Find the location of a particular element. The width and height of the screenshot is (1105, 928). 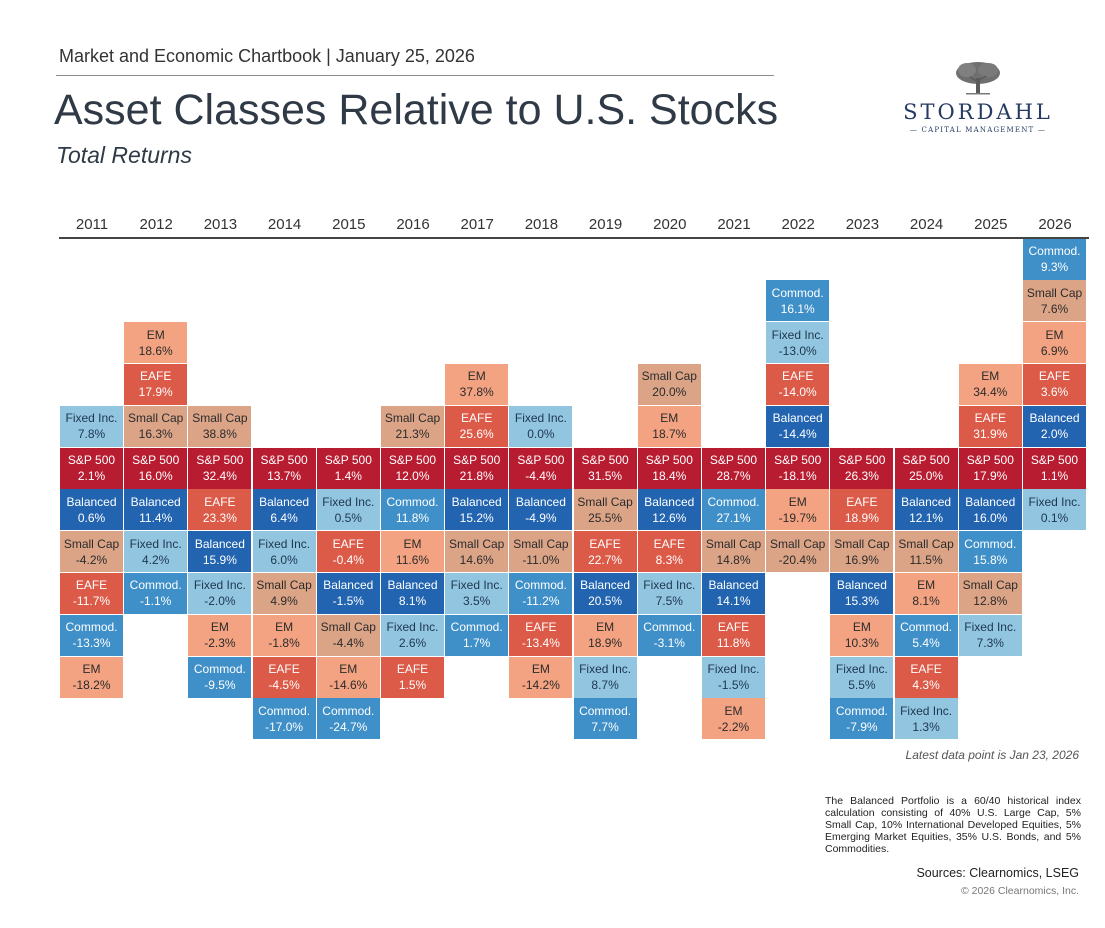

cell-return-value: -11.0% is located at coordinates (541, 559).